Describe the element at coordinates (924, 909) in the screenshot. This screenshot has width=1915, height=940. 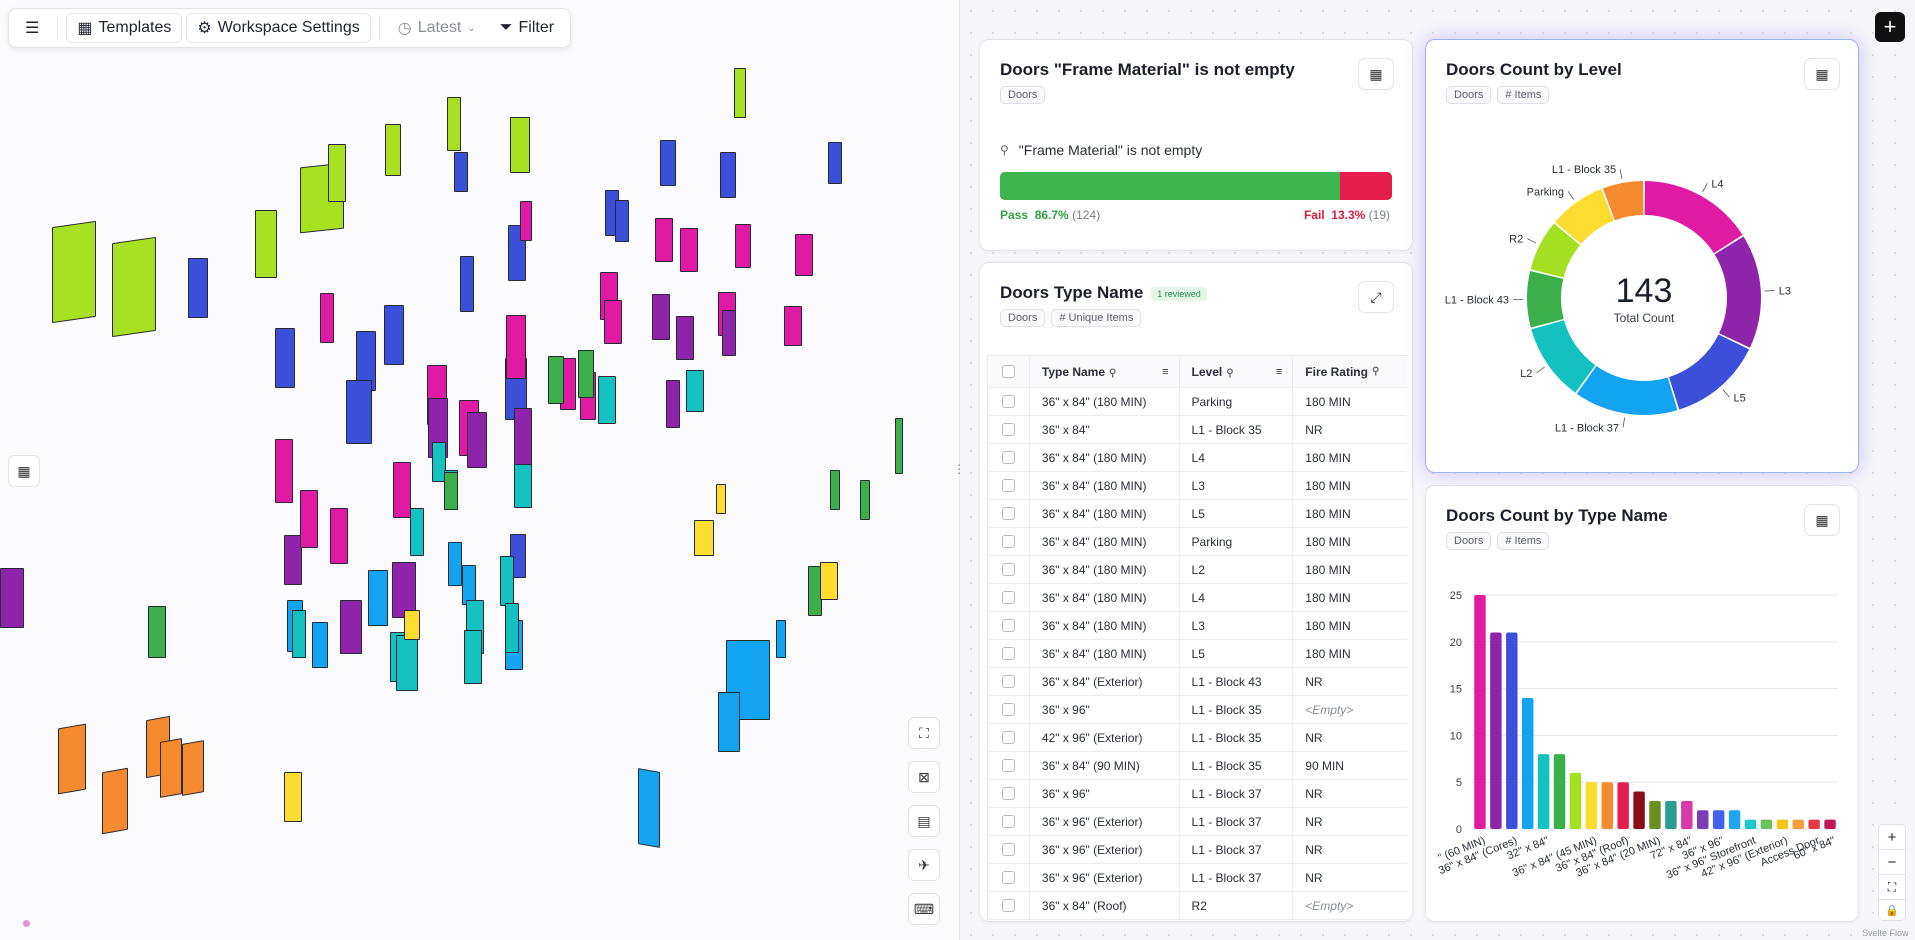
I see `keyboard-button: ⌨` at that location.